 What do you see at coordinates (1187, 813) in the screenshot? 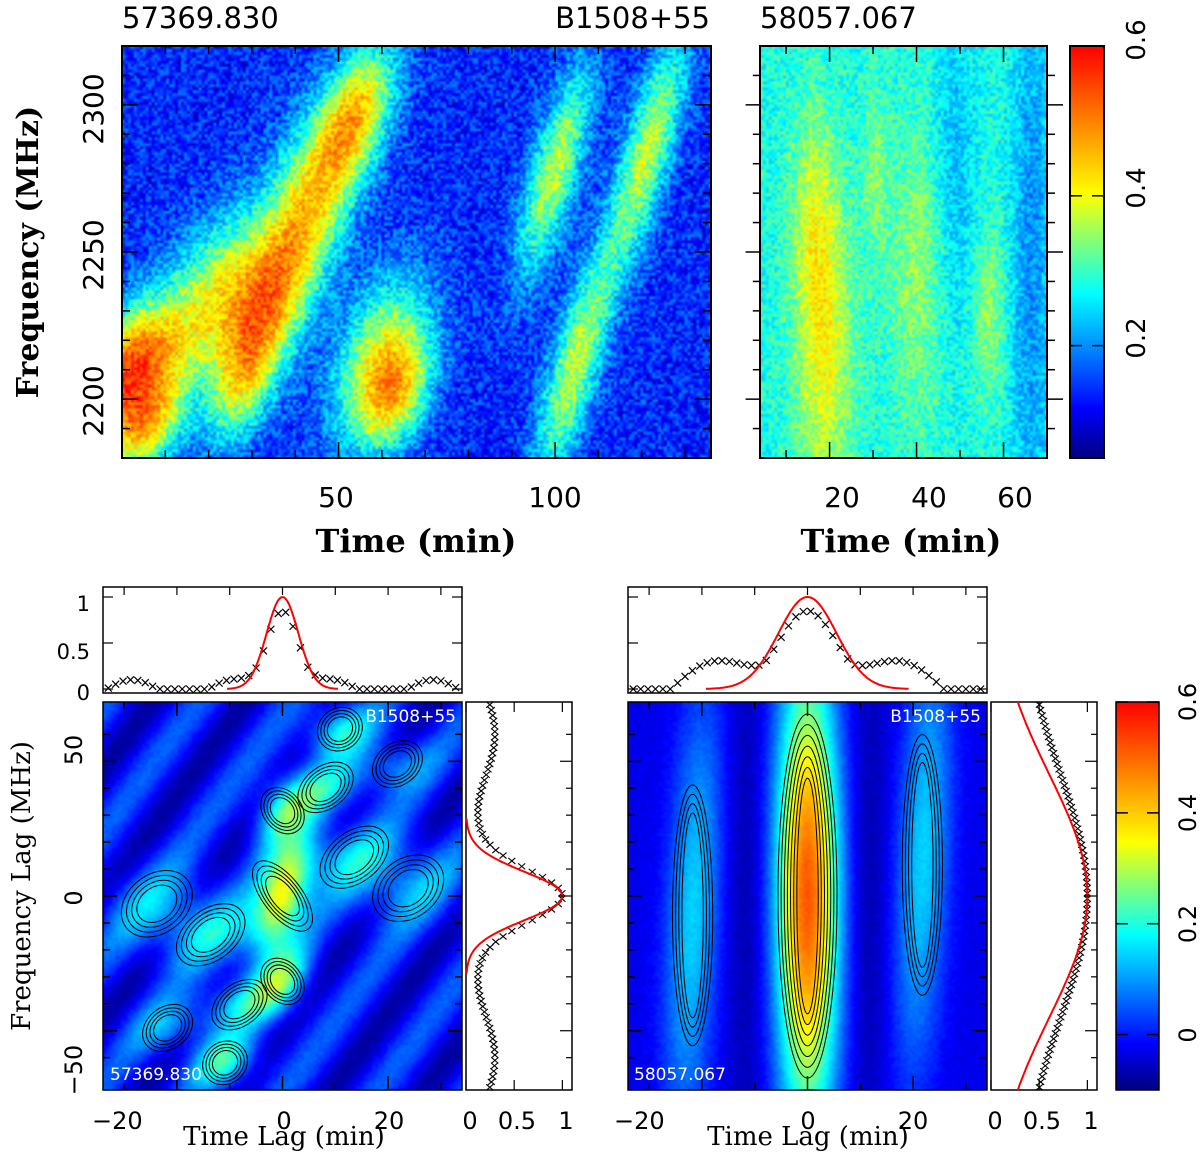
I see `colorbar-bottom-label-0.4: 0.4` at bounding box center [1187, 813].